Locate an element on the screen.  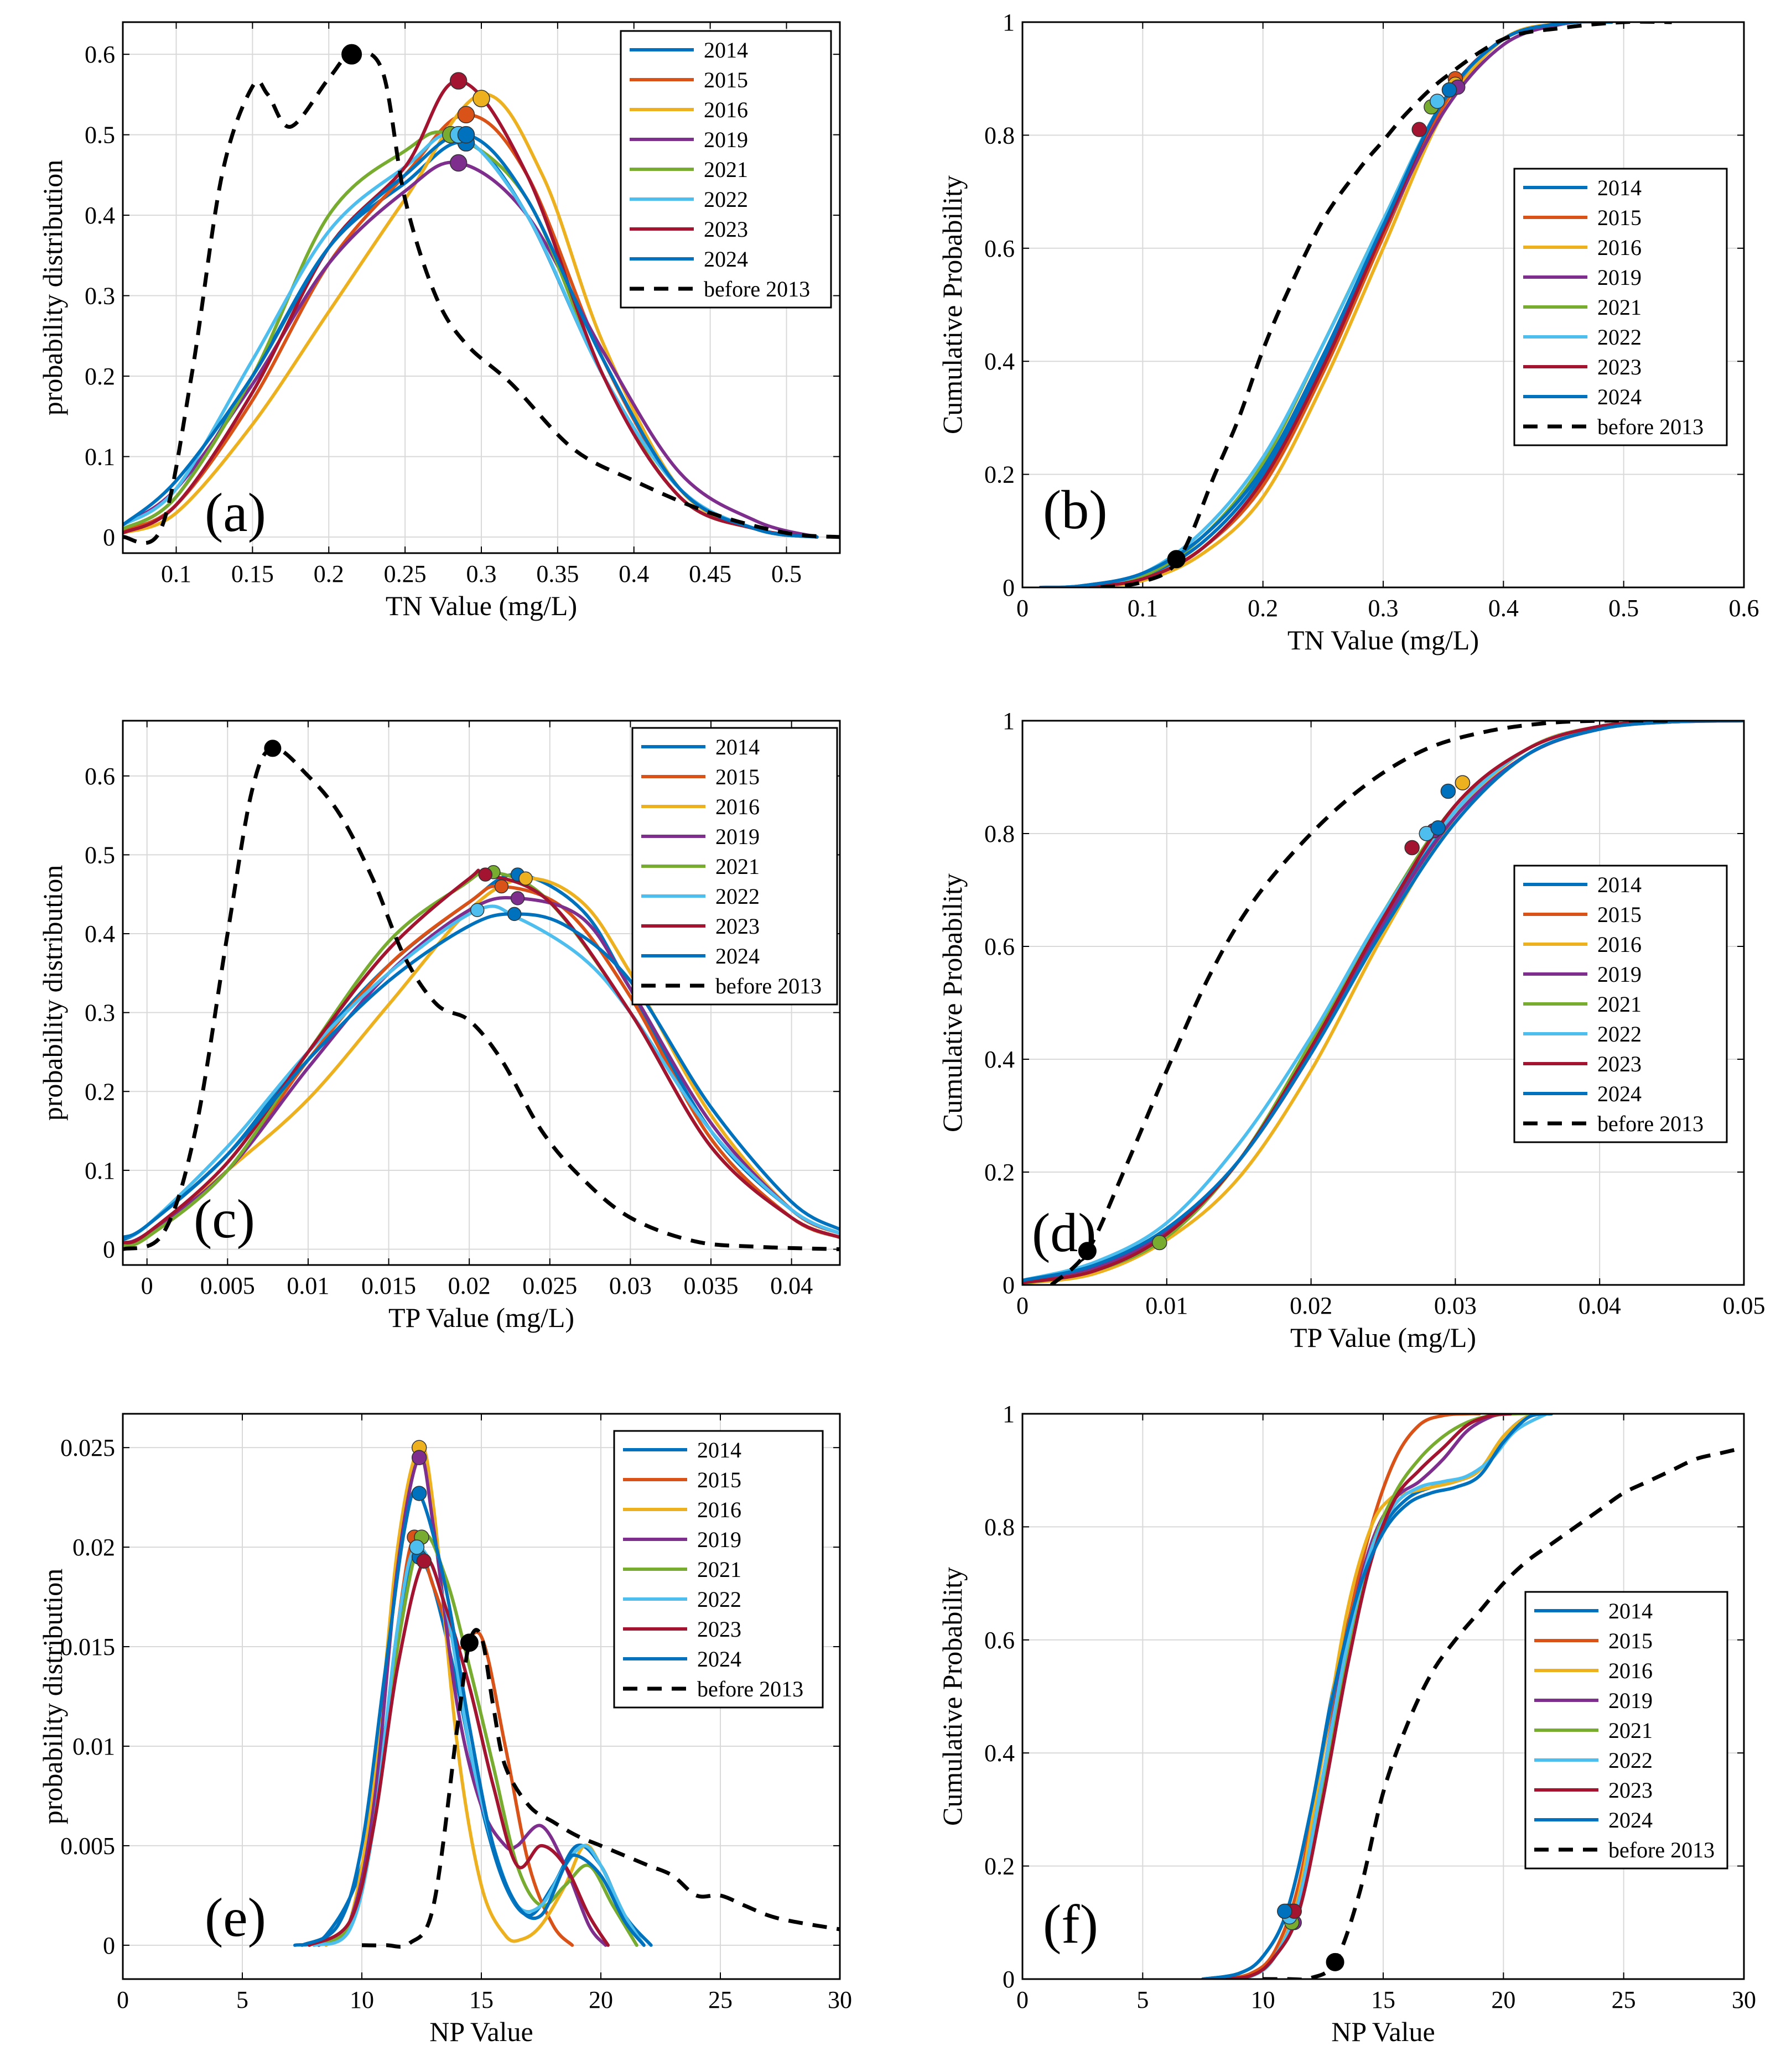
x-tick-label: 30 is located at coordinates (1744, 1999).